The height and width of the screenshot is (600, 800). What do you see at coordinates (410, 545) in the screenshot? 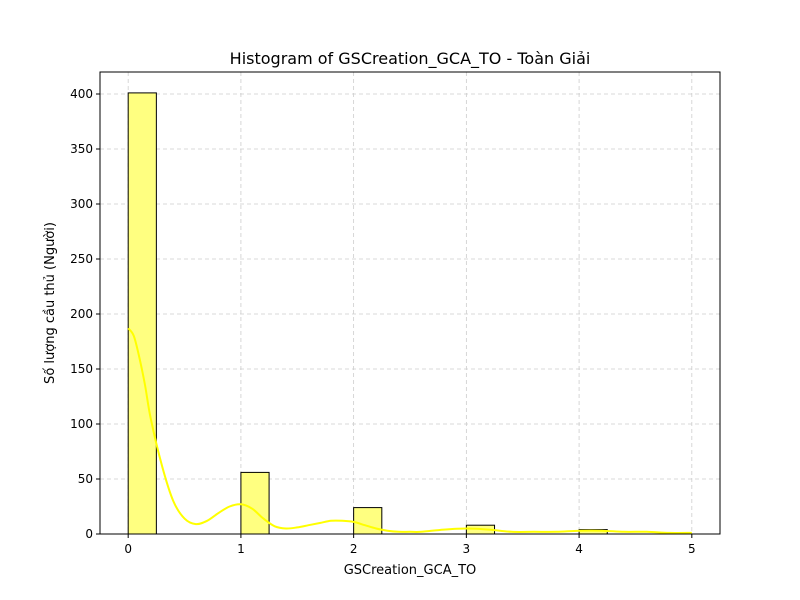
I see `x-axis-ticks: 0 1 2 3 4 5` at bounding box center [410, 545].